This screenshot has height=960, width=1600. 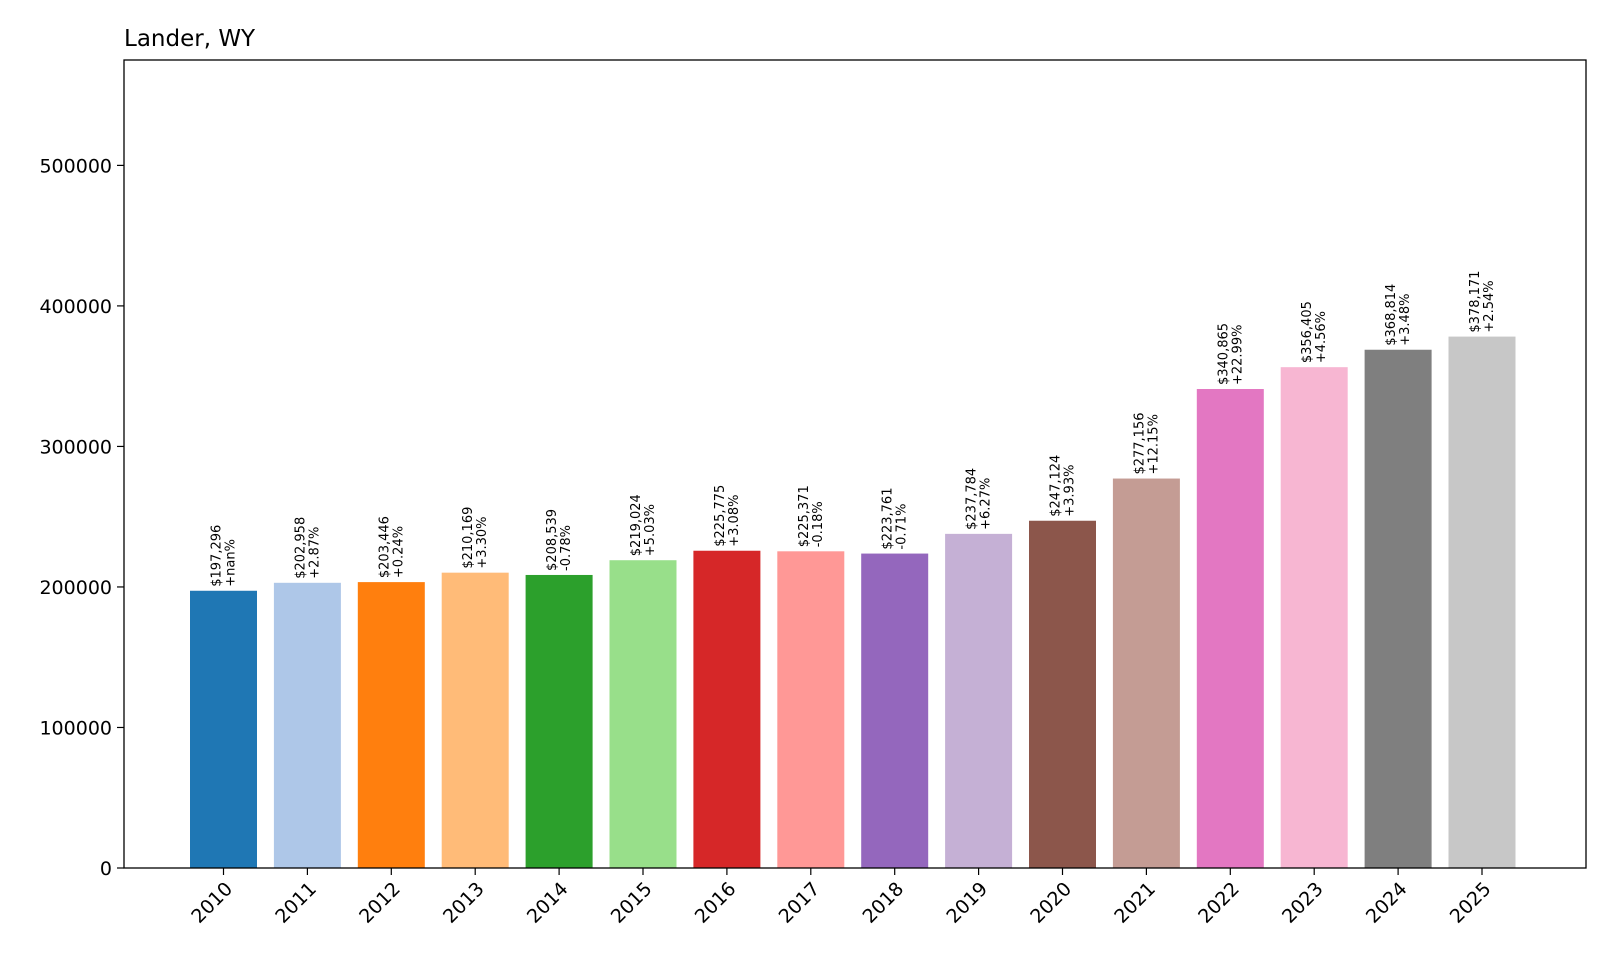 What do you see at coordinates (1056, 486) in the screenshot?
I see `bar-value-label: $247,124` at bounding box center [1056, 486].